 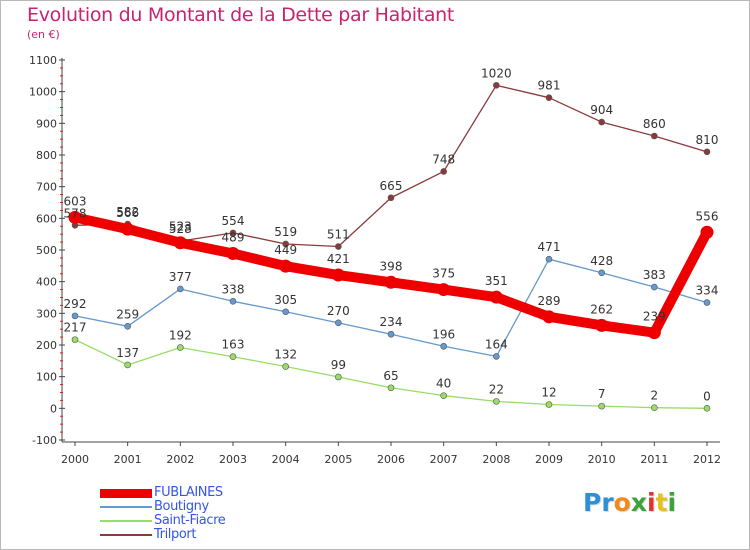 What do you see at coordinates (286, 459) in the screenshot?
I see `x-tick-label: 2004` at bounding box center [286, 459].